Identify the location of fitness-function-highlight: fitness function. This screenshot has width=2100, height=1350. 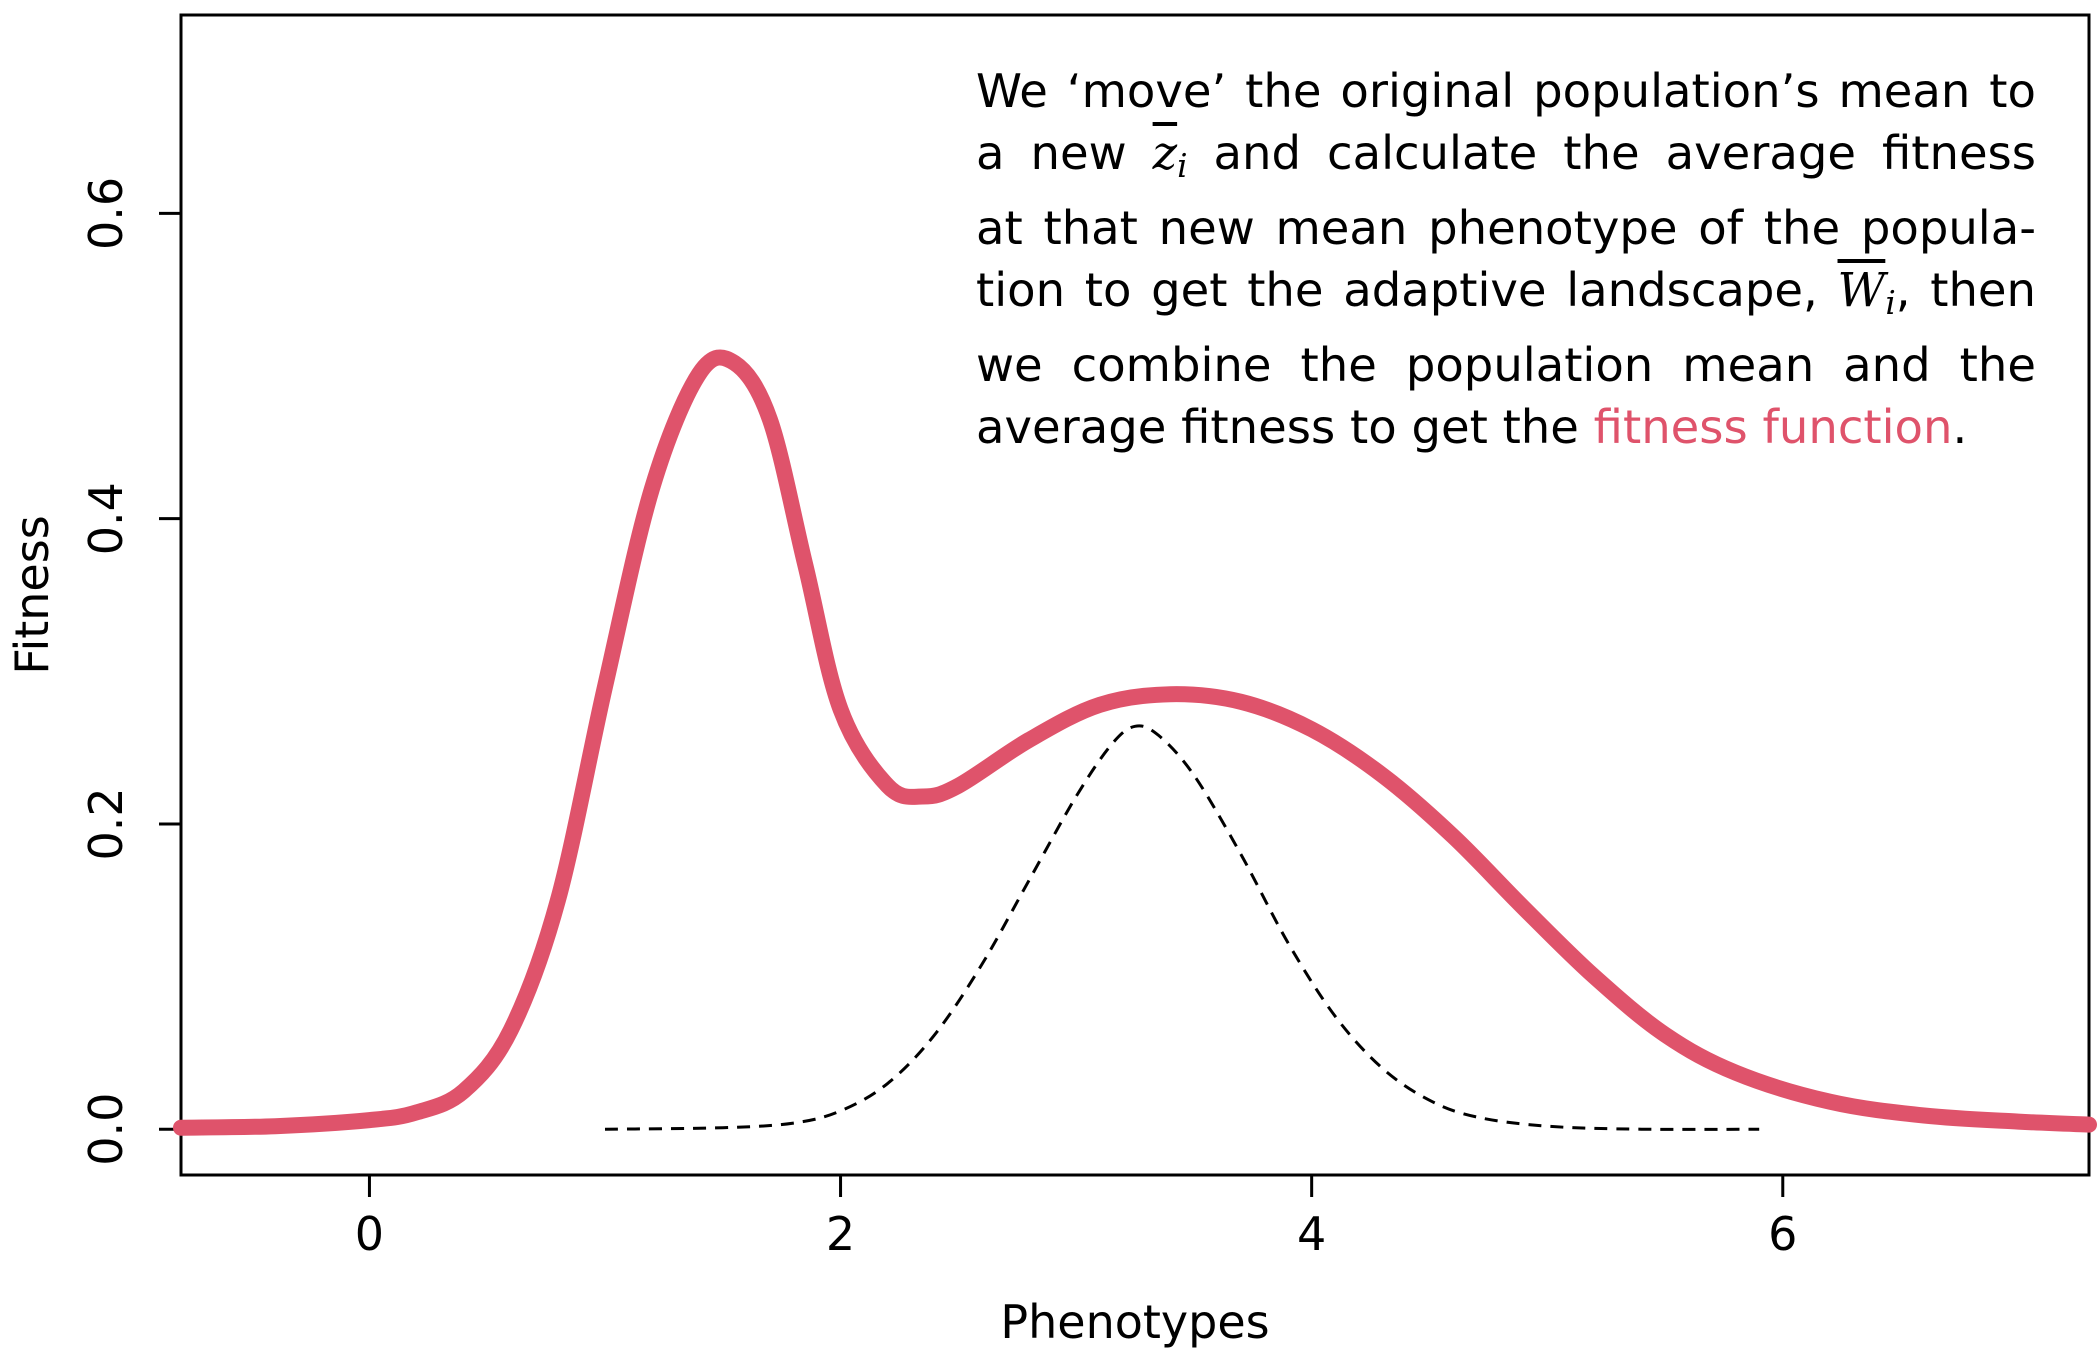
(1773, 427).